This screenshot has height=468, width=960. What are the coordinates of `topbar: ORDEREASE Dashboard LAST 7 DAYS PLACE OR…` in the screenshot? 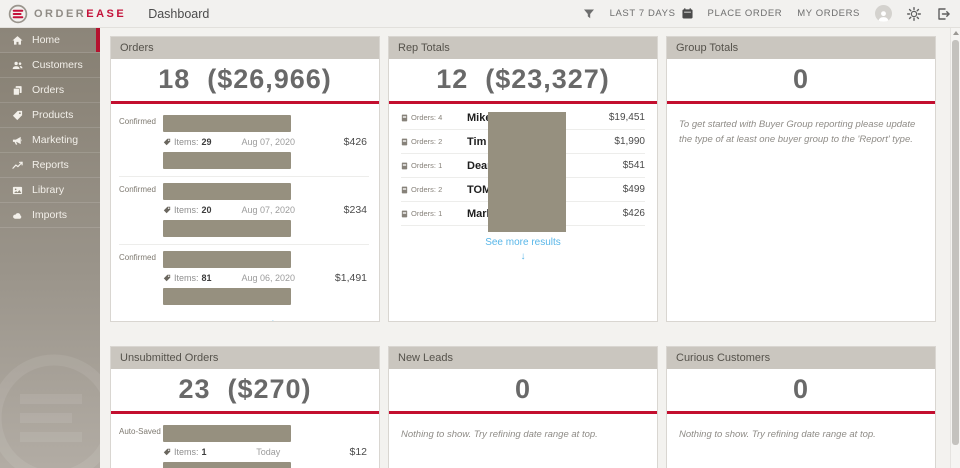 It's located at (480, 14).